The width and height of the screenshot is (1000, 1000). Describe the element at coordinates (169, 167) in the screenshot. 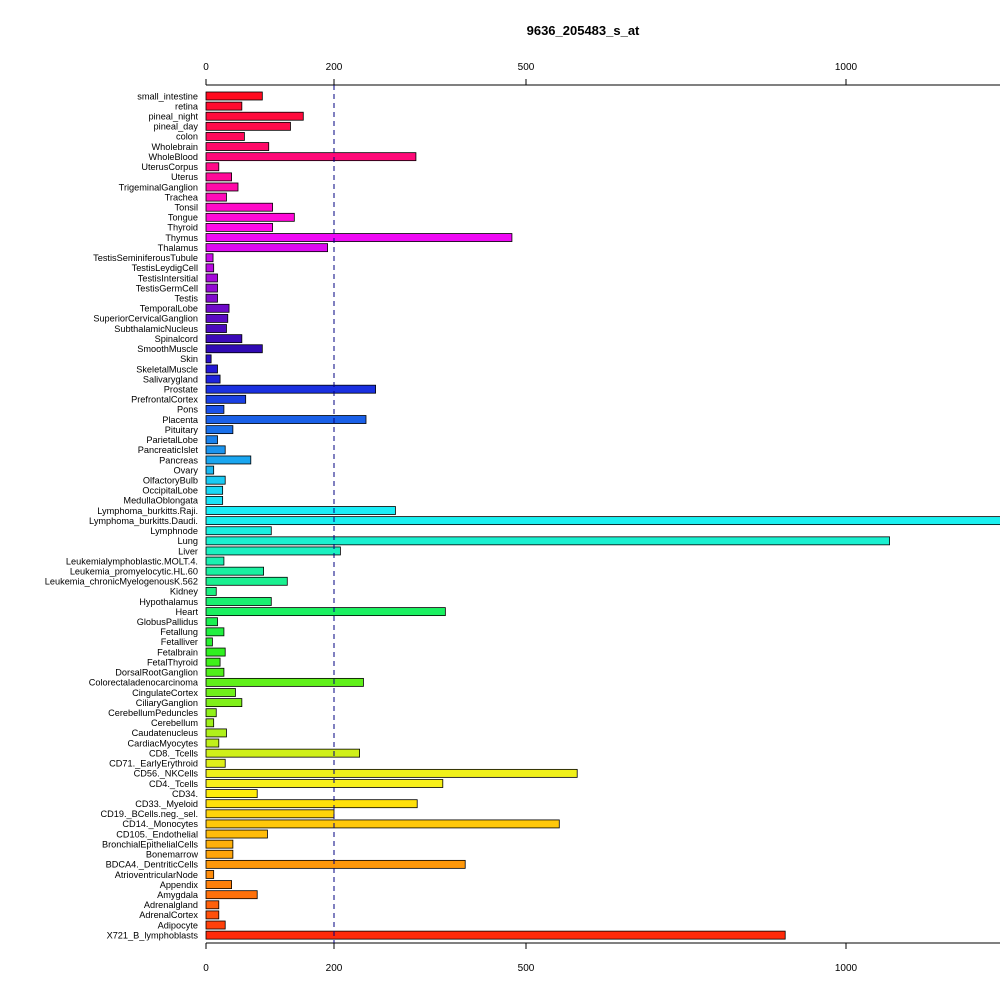

I see `category-label: UterusCorpus` at that location.